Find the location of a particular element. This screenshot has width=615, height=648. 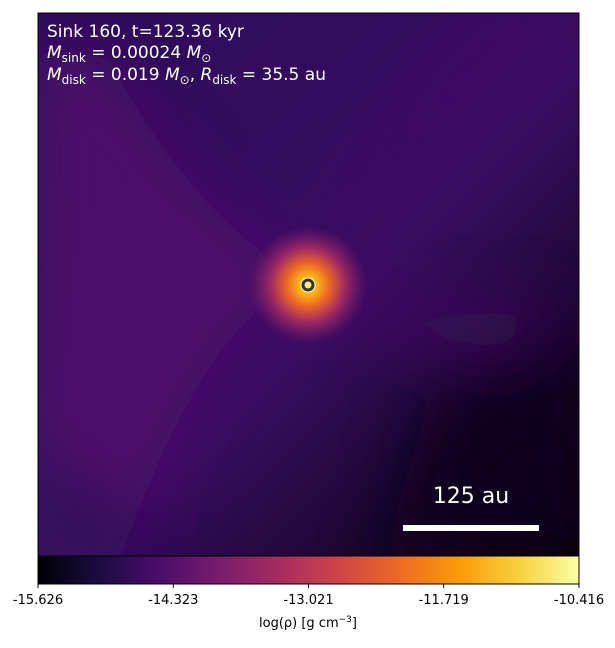

text: log(ρ) [g cm is located at coordinates (299, 623).